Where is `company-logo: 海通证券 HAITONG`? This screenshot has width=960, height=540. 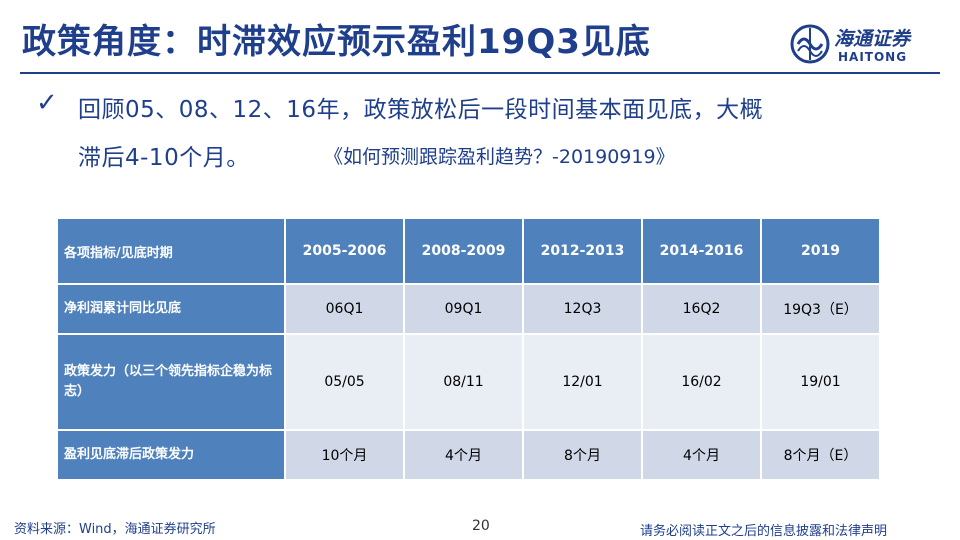 company-logo: 海通证券 HAITONG is located at coordinates (865, 46).